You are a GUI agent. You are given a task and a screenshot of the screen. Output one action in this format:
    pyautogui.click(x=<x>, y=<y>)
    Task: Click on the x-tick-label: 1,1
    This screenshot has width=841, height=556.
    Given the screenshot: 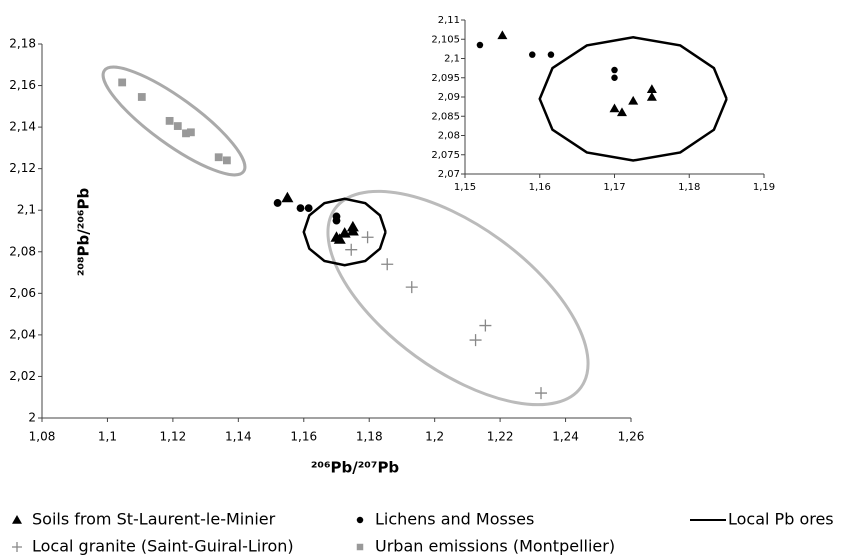 What is the action you would take?
    pyautogui.click(x=107, y=437)
    